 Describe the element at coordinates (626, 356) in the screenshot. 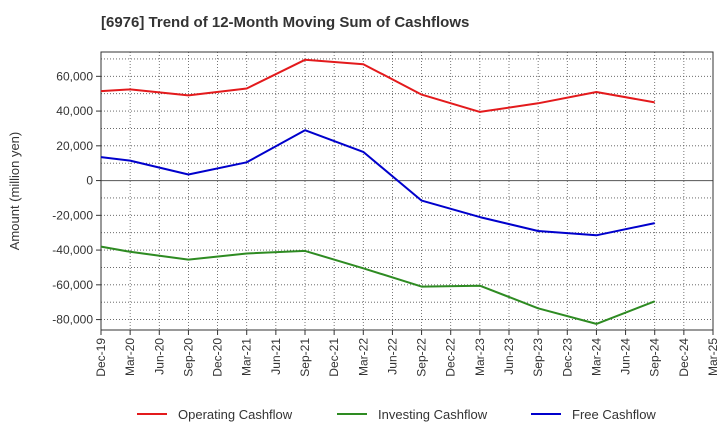

I see `x-tick-label: Jun-24` at that location.